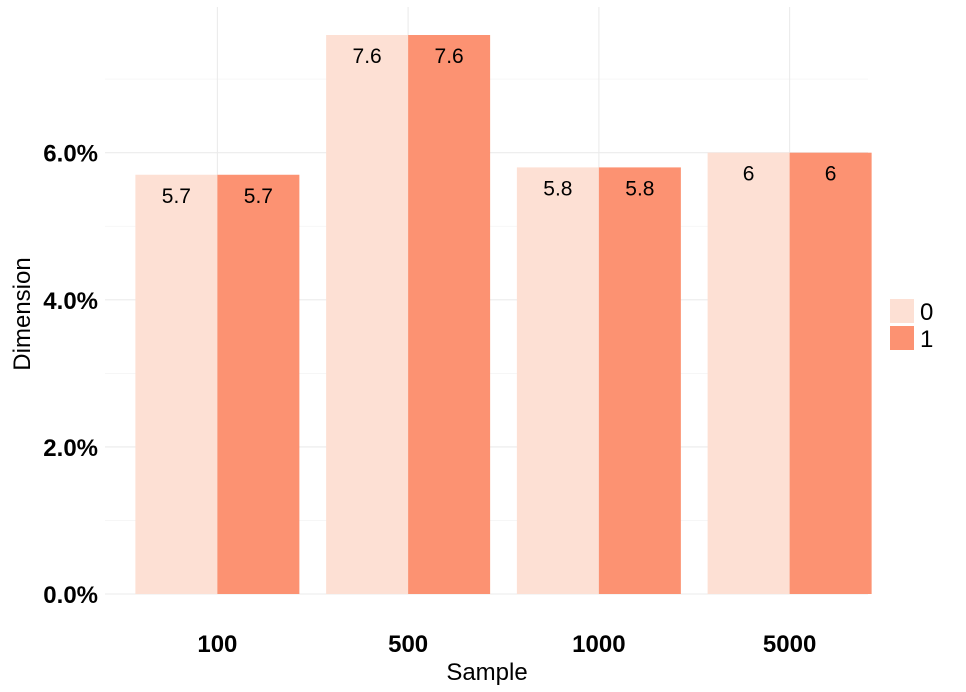 The height and width of the screenshot is (692, 966). What do you see at coordinates (70, 301) in the screenshot?
I see `y-tick-label: 4.0%` at bounding box center [70, 301].